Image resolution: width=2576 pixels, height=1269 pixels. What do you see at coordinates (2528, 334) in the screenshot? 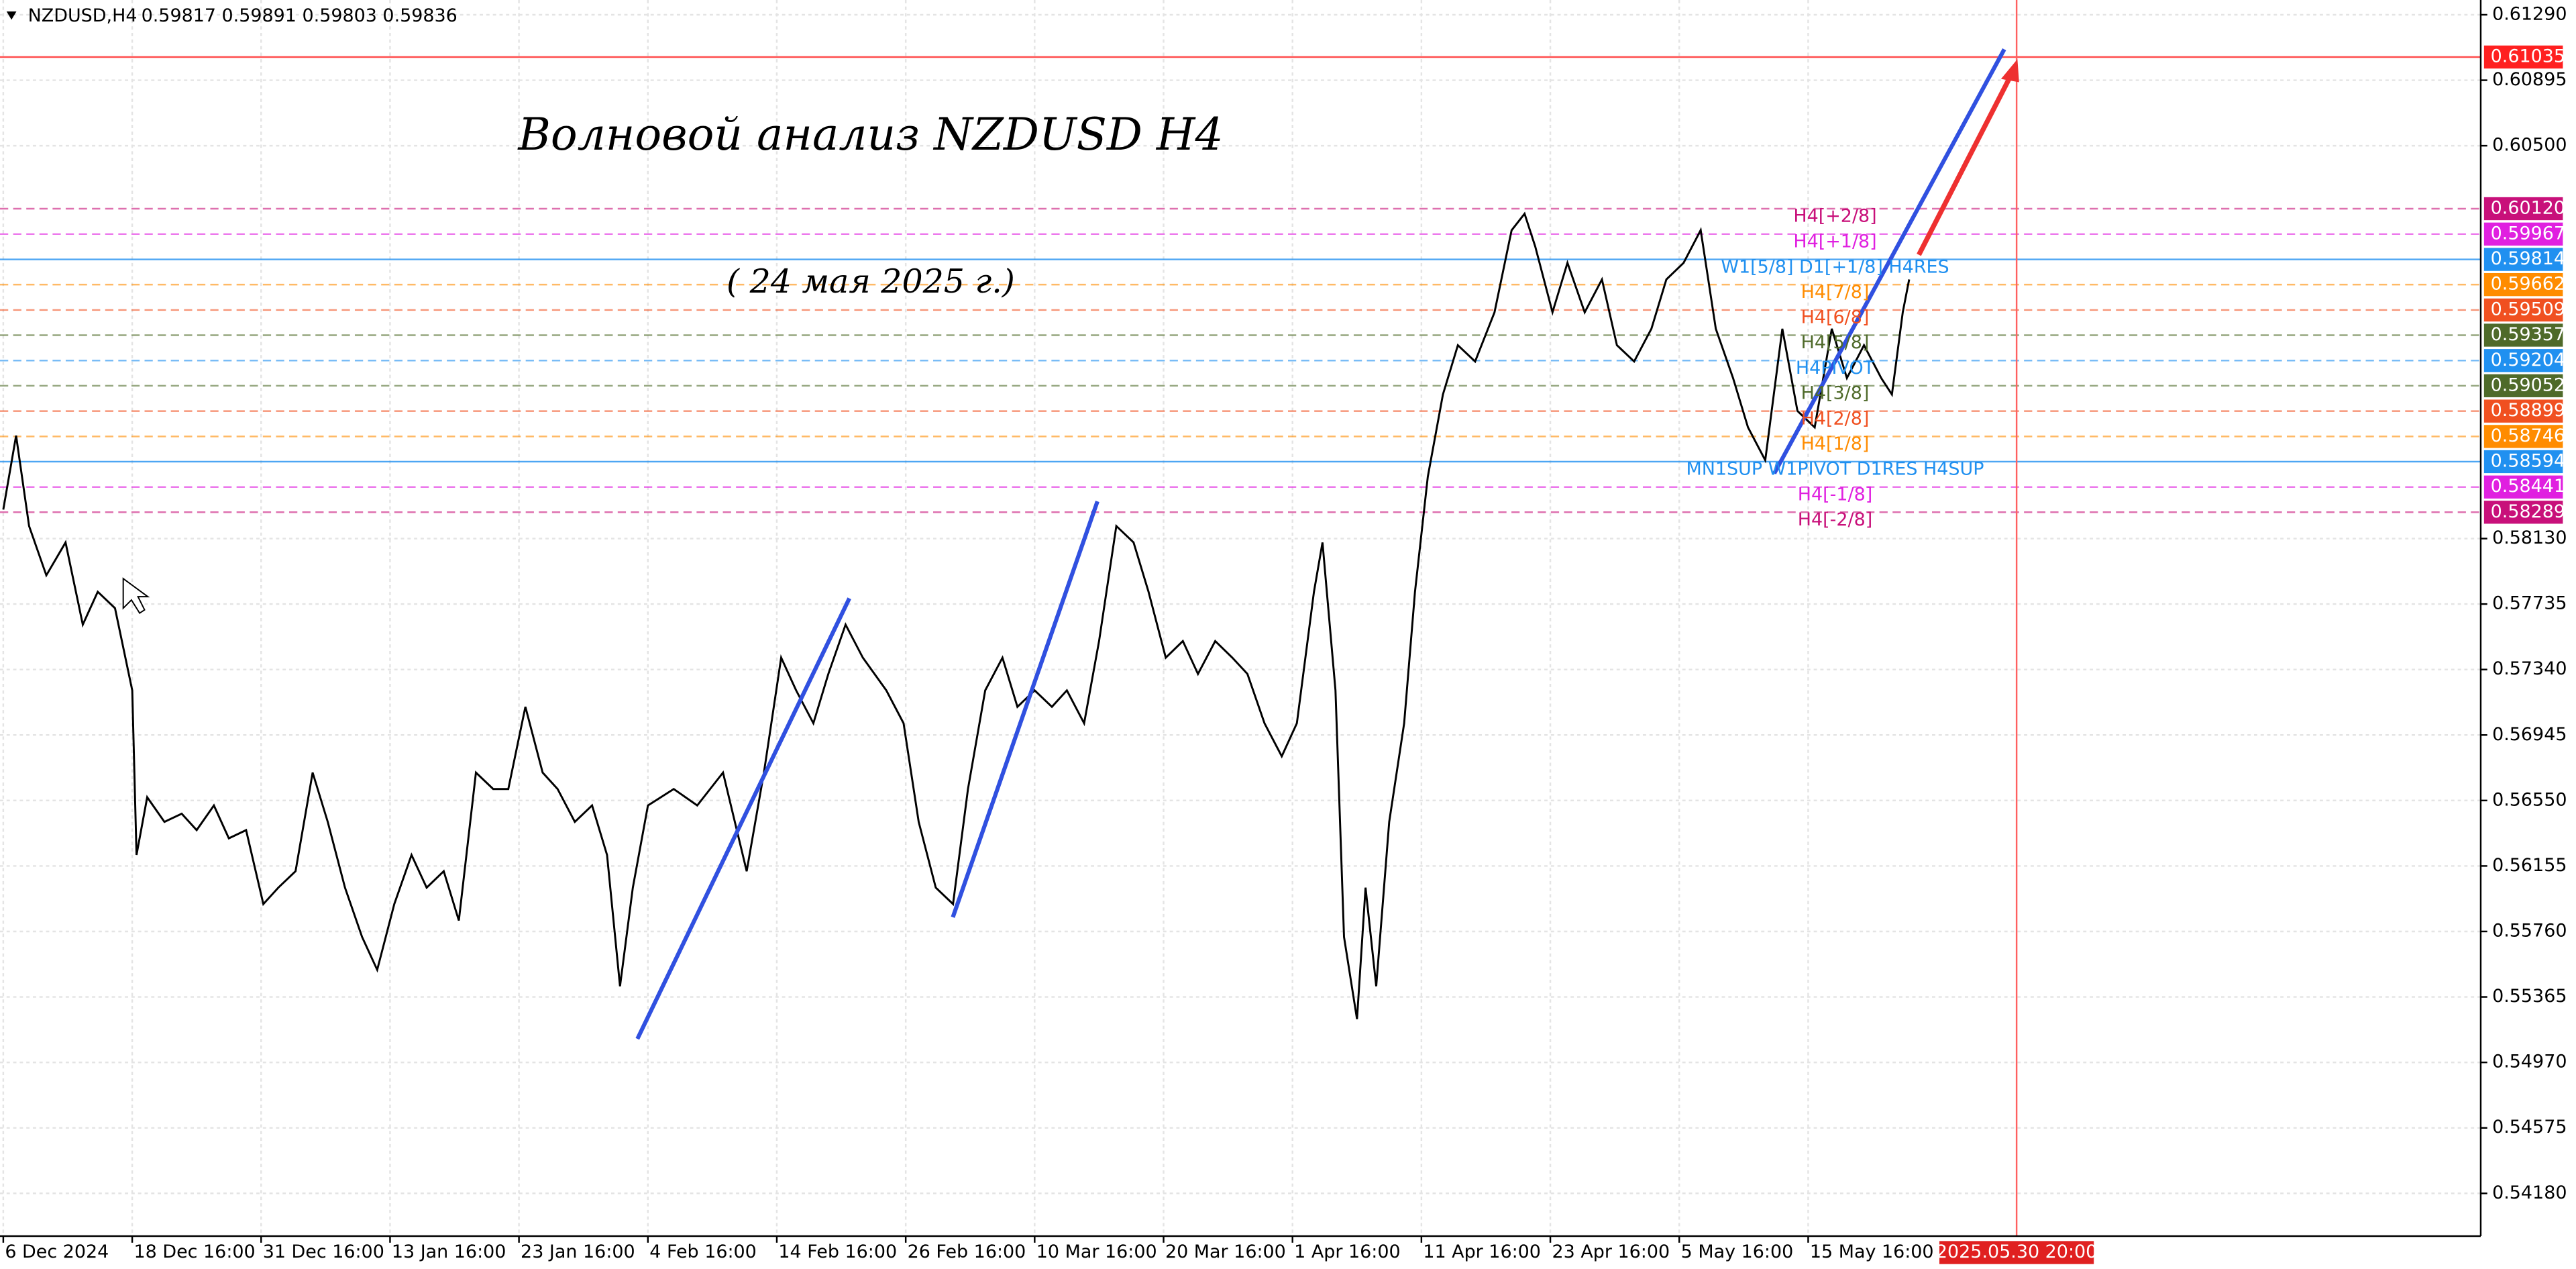
I see `level-price-label: 0.59357` at bounding box center [2528, 334].